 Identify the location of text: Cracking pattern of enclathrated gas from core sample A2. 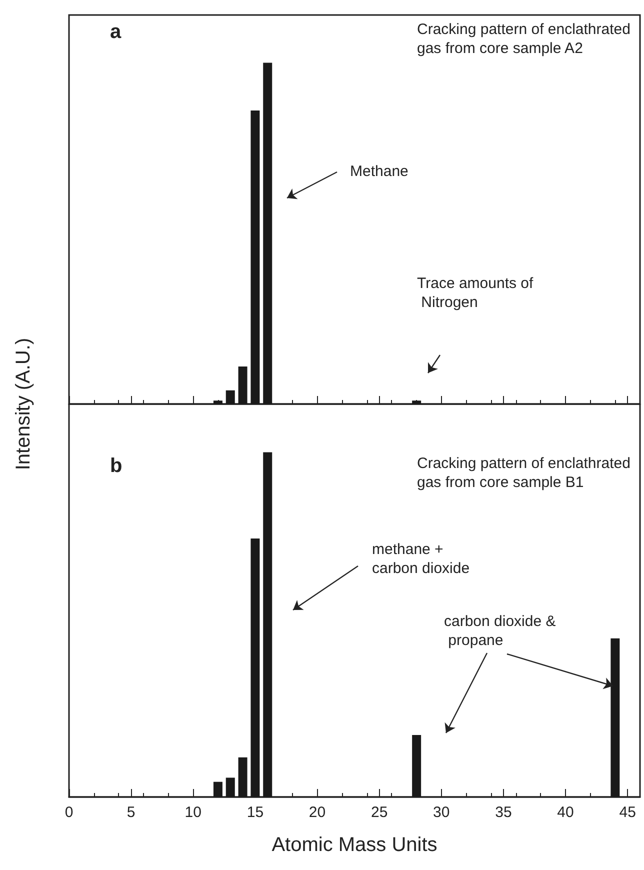
(526, 39).